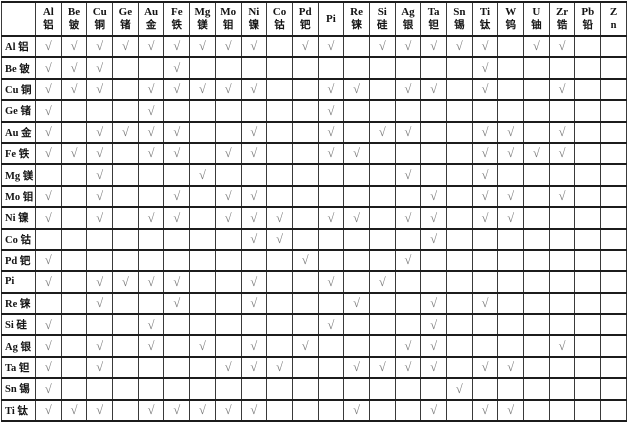 The width and height of the screenshot is (628, 426). I want to click on column-header-pd: Pd 钯, so click(305, 19).